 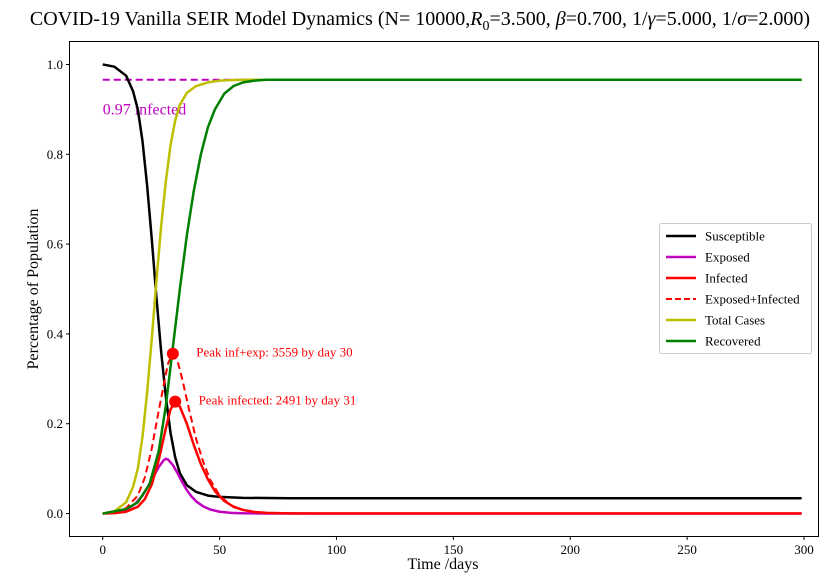 What do you see at coordinates (752, 299) in the screenshot?
I see `legend-label: Exposed+Infected` at bounding box center [752, 299].